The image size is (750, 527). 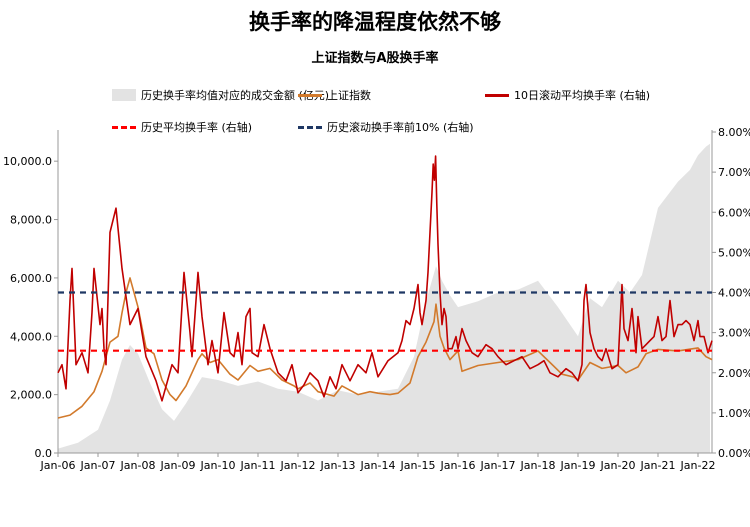 What do you see at coordinates (578, 465) in the screenshot?
I see `x-tick-label: Jan-19` at bounding box center [578, 465].